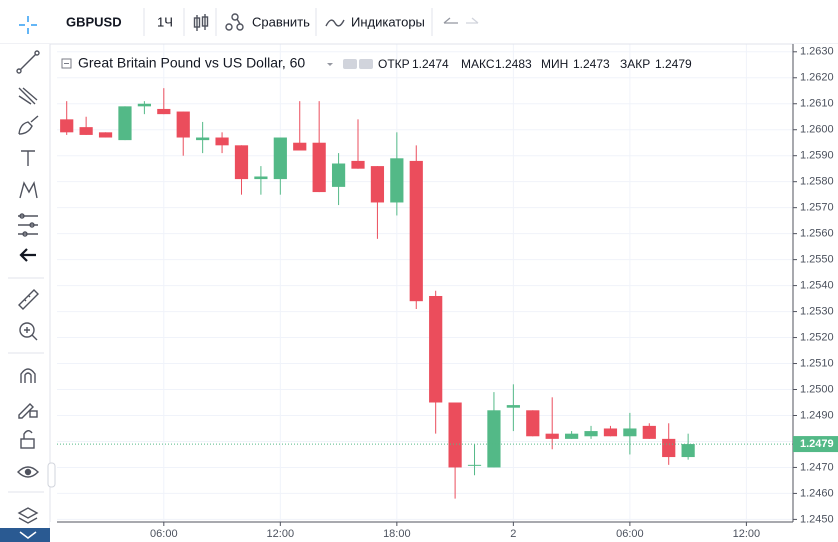 The width and height of the screenshot is (838, 542). I want to click on lock-drawing-tool, so click(28, 411).